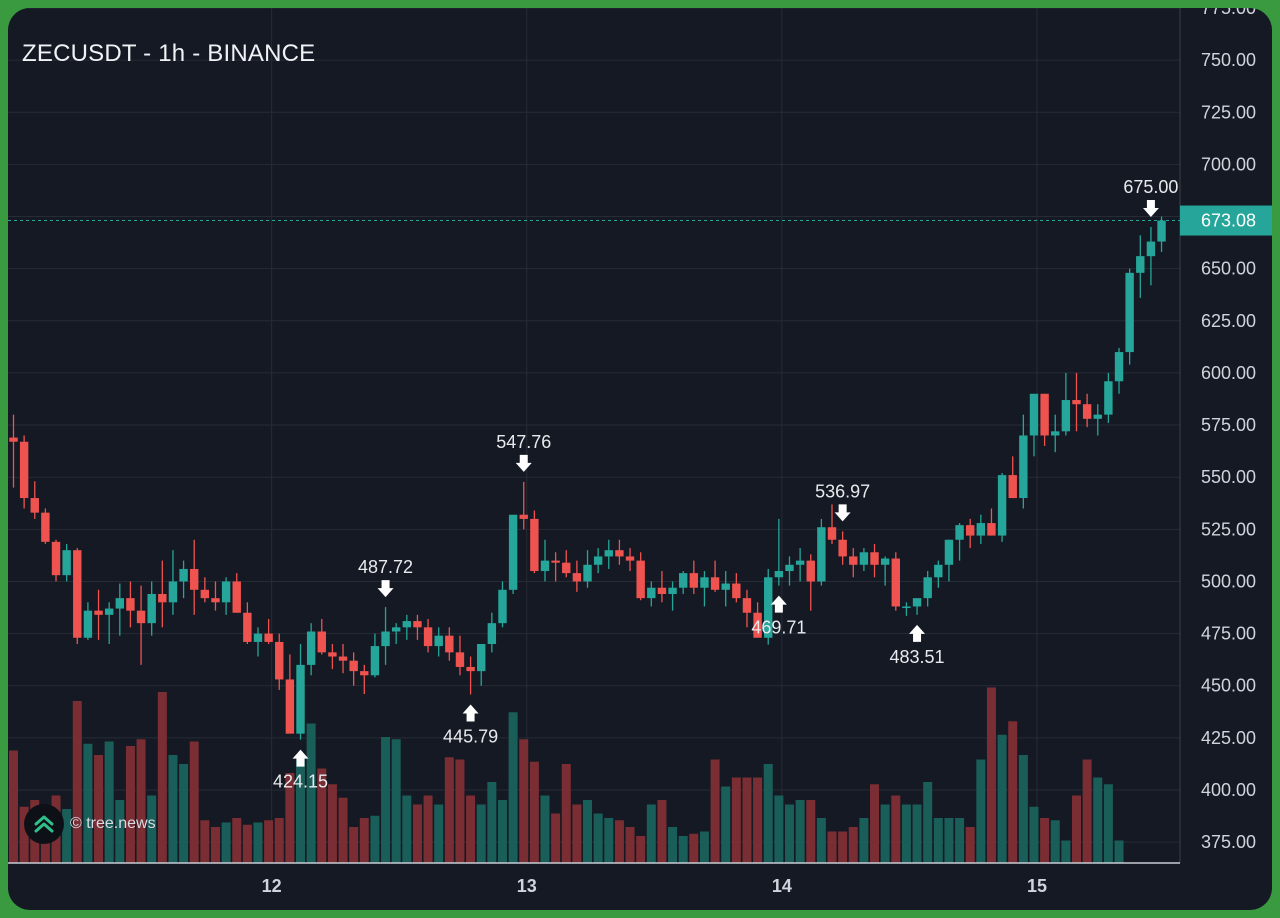 This screenshot has height=918, width=1280. Describe the element at coordinates (470, 737) in the screenshot. I see `marker-label: 445.79` at that location.